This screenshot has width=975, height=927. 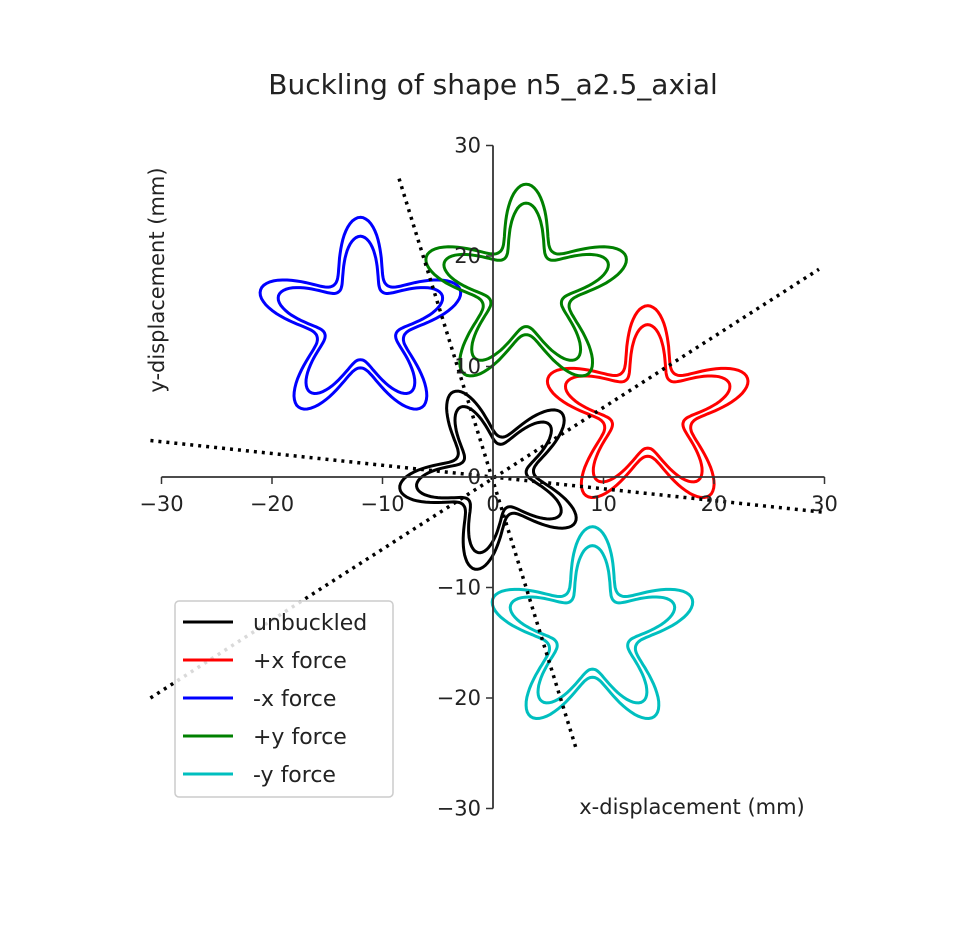 I want to click on chart-title: Buckling of shape n5_a2.5_axial, so click(x=493, y=84).